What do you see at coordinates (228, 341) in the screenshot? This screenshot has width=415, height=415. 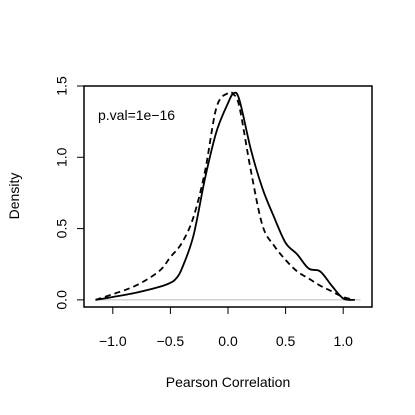 I see `x-tick-label: 0.0` at bounding box center [228, 341].